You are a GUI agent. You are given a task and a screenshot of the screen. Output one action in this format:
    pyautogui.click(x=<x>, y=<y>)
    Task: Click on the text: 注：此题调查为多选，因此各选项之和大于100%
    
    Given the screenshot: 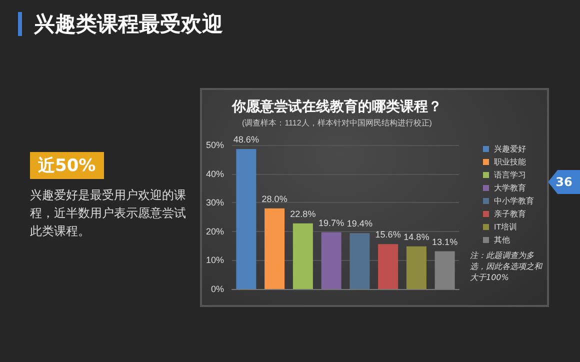 What is the action you would take?
    pyautogui.click(x=507, y=266)
    